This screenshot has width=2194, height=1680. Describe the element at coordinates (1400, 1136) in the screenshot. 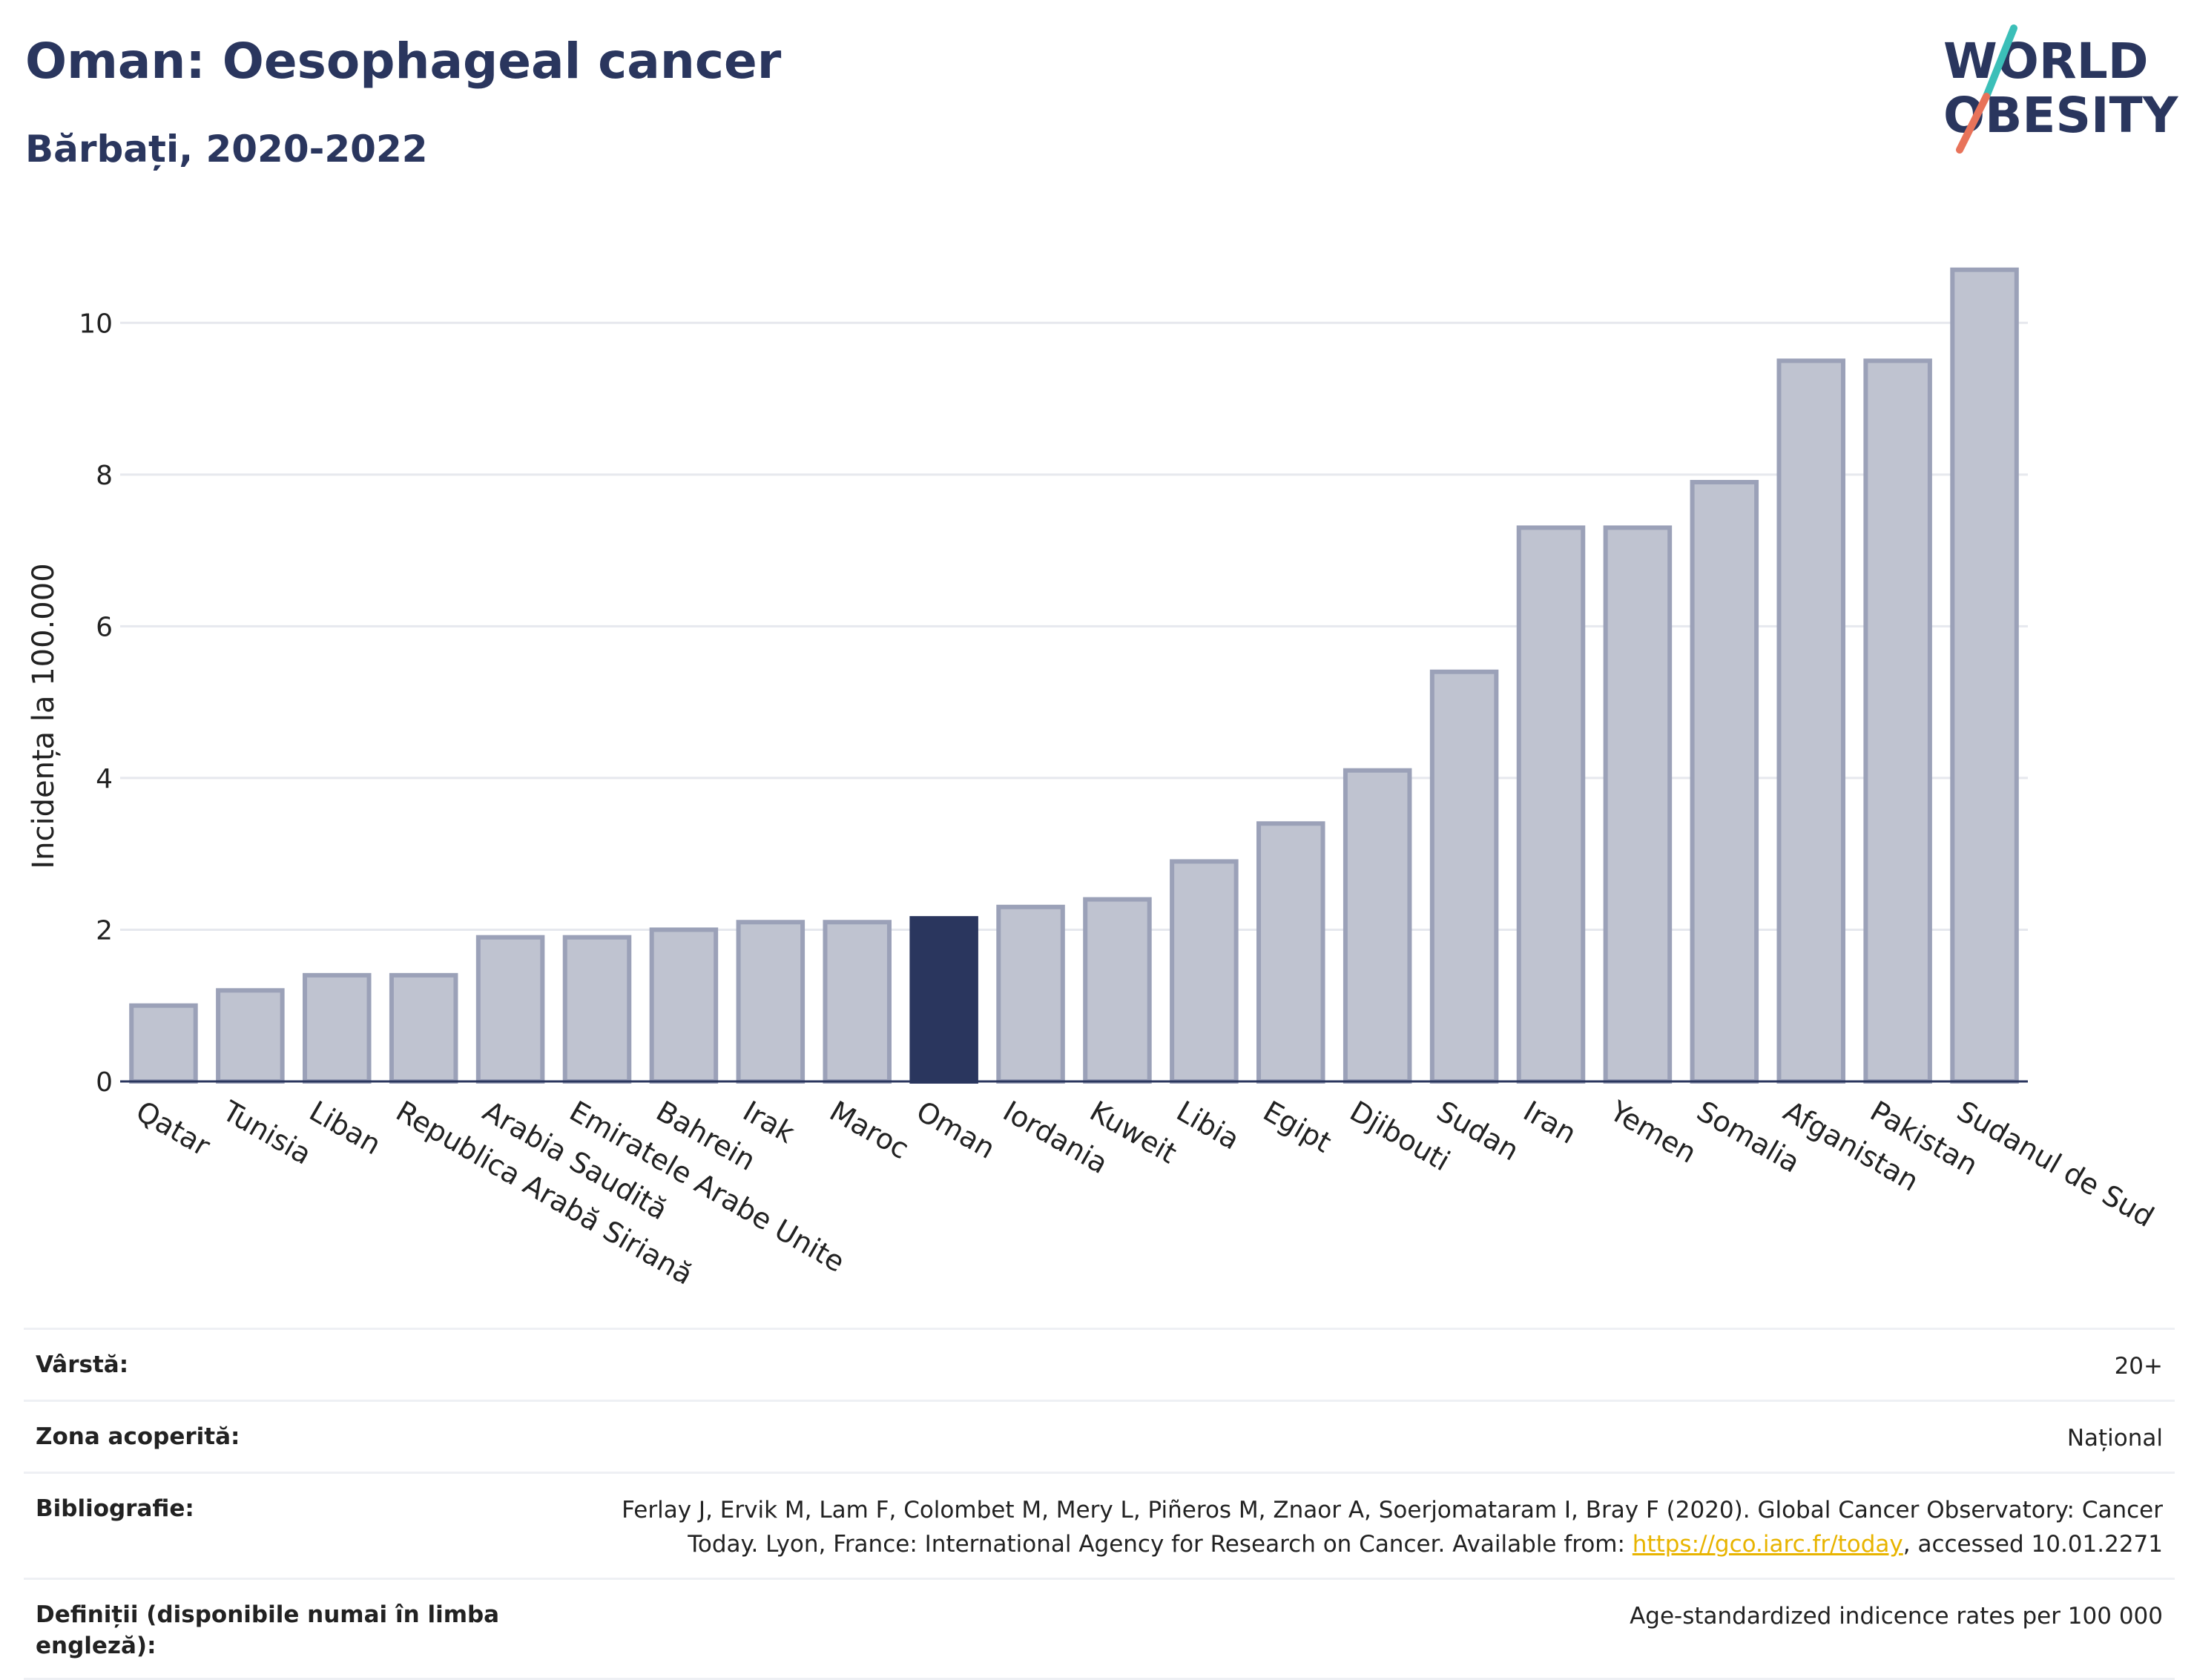

I see `x-tick-label: Djibouti` at that location.